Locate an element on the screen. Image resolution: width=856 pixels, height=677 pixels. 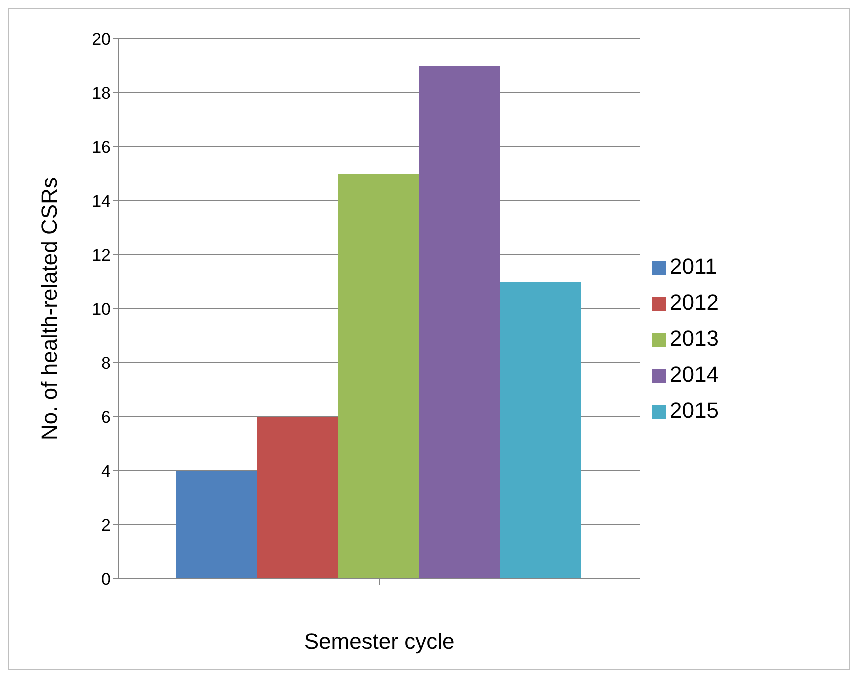
y-tick-label: 16 is located at coordinates (101, 148).